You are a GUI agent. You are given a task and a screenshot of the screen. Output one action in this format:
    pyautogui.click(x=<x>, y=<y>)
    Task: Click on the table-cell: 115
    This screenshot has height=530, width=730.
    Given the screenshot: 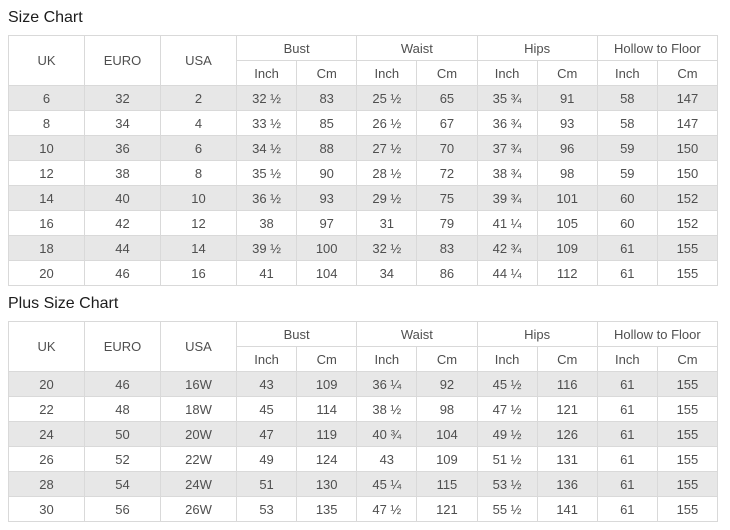 What is the action you would take?
    pyautogui.click(x=447, y=484)
    